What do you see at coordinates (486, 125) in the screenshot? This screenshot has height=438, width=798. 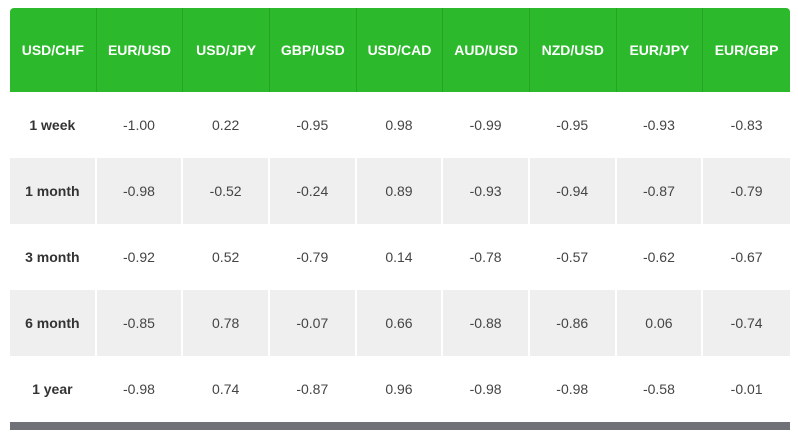 I see `correlation-value: -0.99` at bounding box center [486, 125].